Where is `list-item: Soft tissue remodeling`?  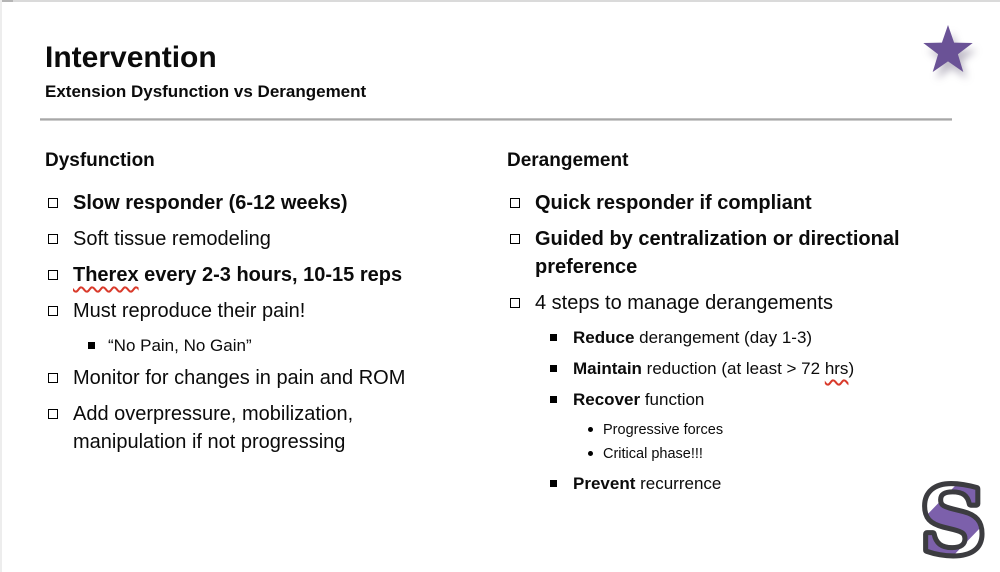 list-item: Soft tissue remodeling is located at coordinates (245, 239).